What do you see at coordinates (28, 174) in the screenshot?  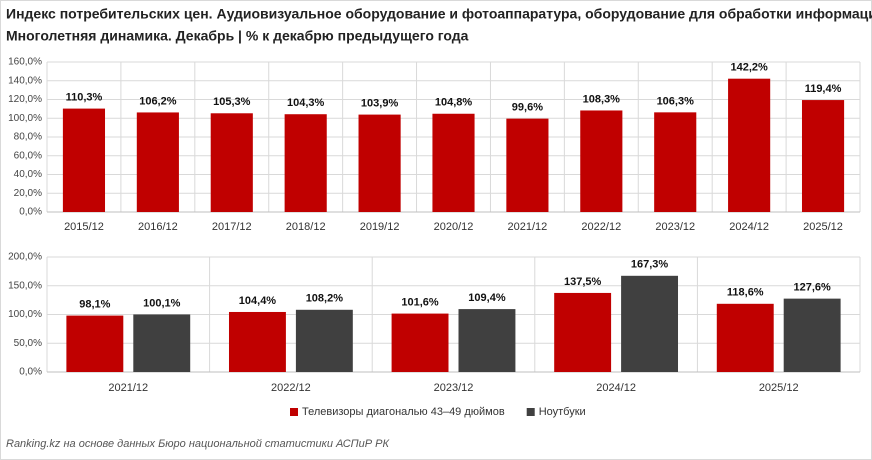 I see `y-tick-label: 40,0%` at bounding box center [28, 174].